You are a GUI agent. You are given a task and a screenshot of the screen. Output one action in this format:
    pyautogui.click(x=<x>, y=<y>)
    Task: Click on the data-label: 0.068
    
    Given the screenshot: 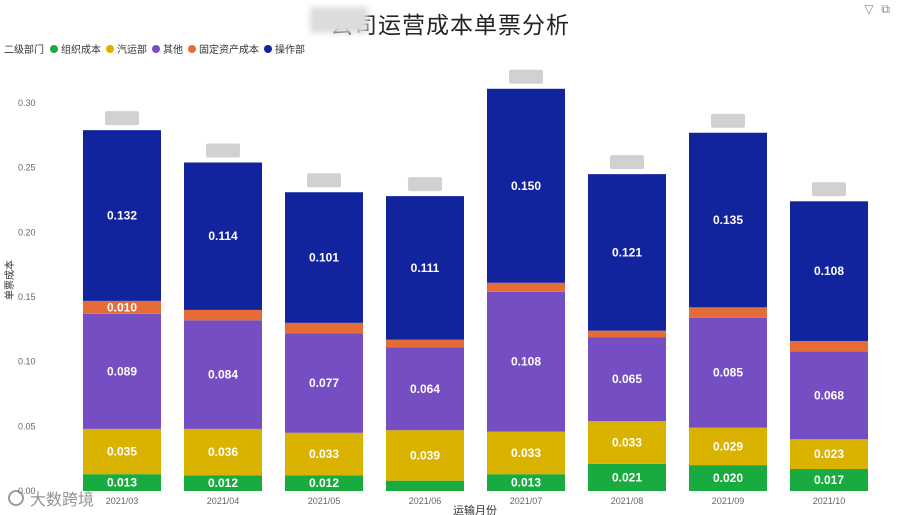 What is the action you would take?
    pyautogui.click(x=829, y=395)
    